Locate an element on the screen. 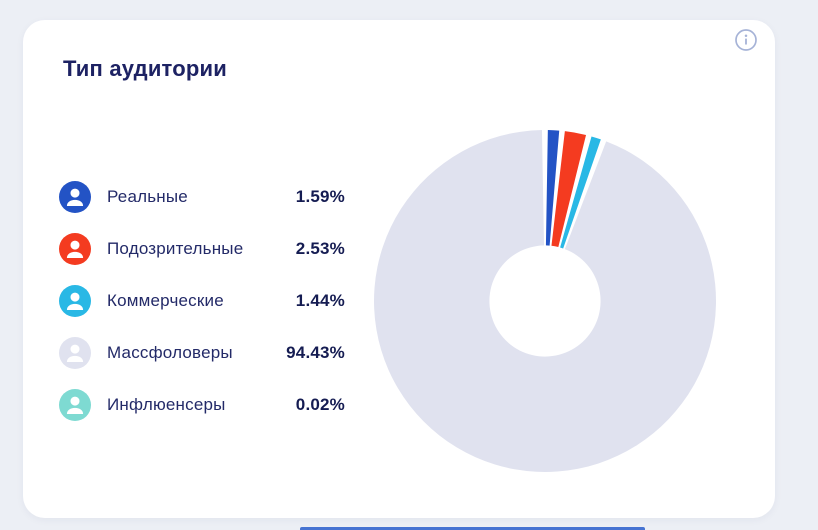 The image size is (818, 530). legend-item: Реальные 1.59% is located at coordinates (202, 197).